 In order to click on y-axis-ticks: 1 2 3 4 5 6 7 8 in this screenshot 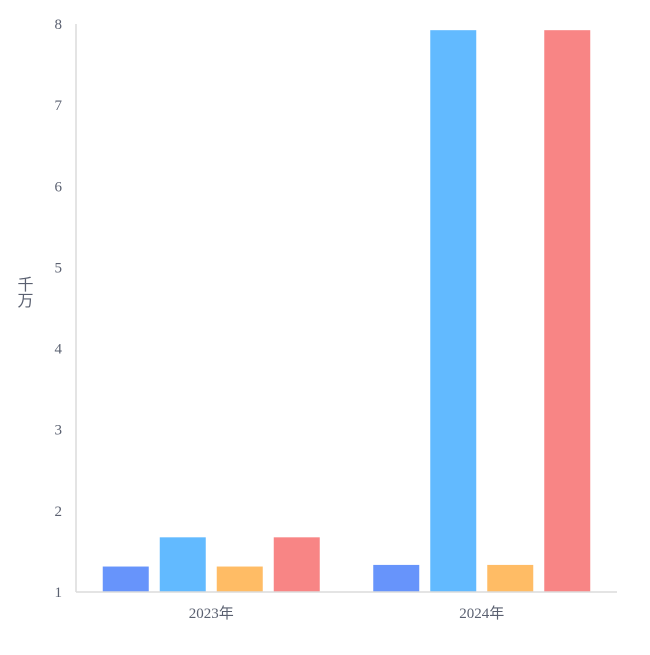, I will do `click(59, 309)`.